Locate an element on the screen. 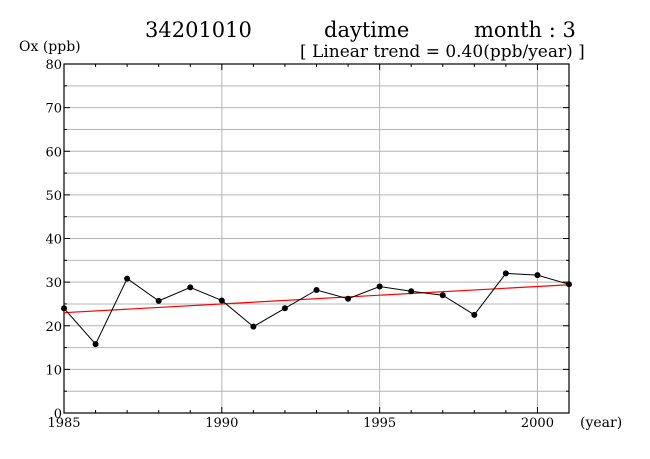 The width and height of the screenshot is (650, 459). x-tick-label: 2000 is located at coordinates (537, 423).